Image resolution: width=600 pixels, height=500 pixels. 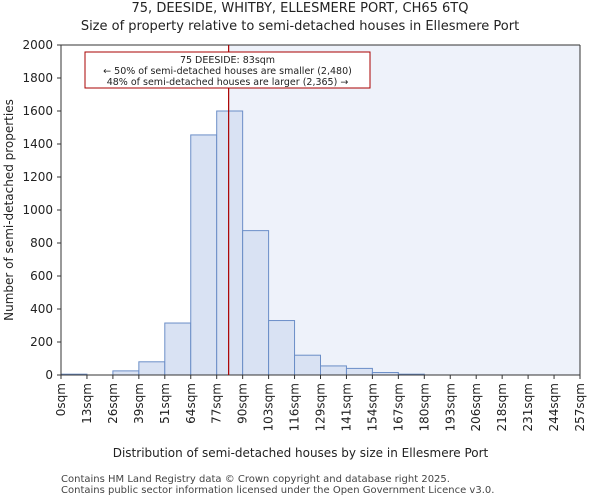 What do you see at coordinates (87, 403) in the screenshot?
I see `x-tick-label: 13sqm` at bounding box center [87, 403].